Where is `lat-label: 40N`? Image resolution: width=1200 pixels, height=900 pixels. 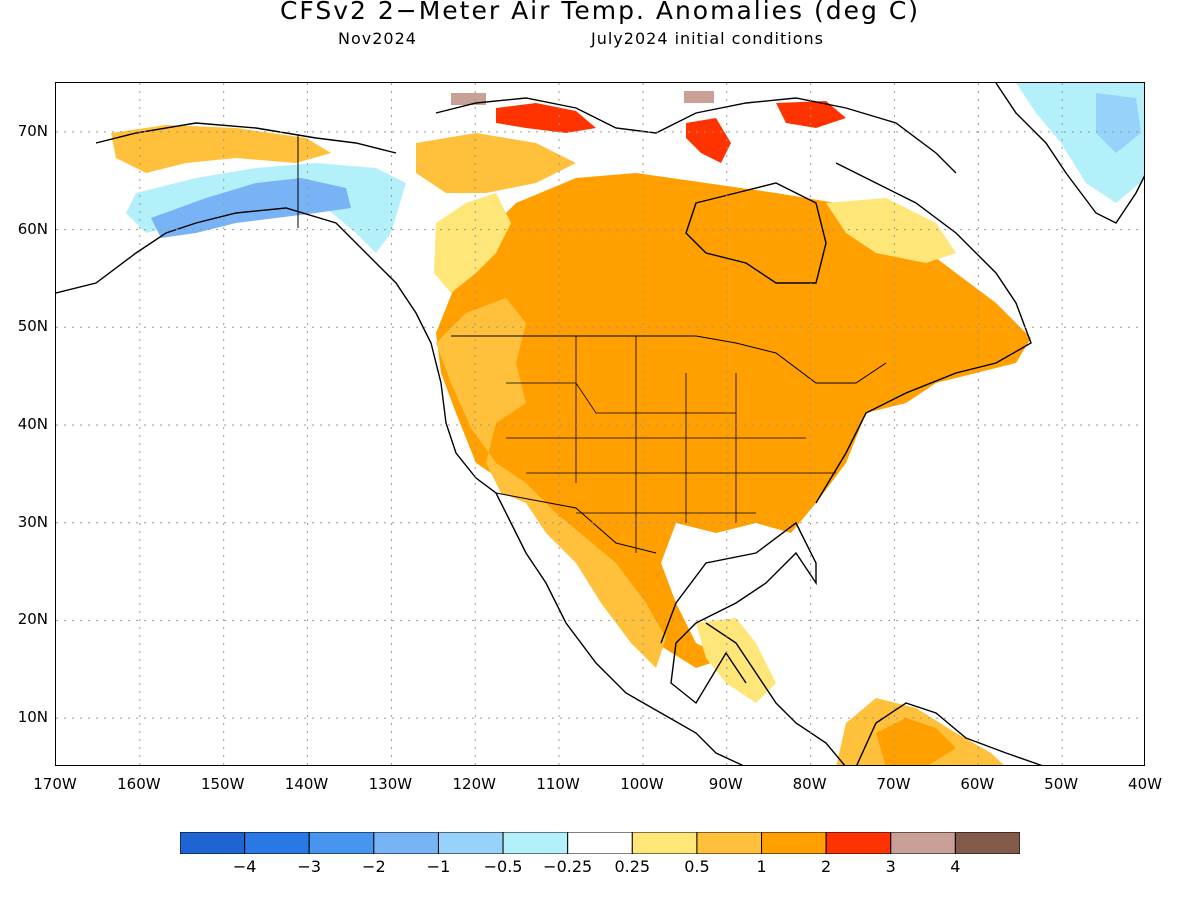 lat-label: 40N is located at coordinates (32, 424).